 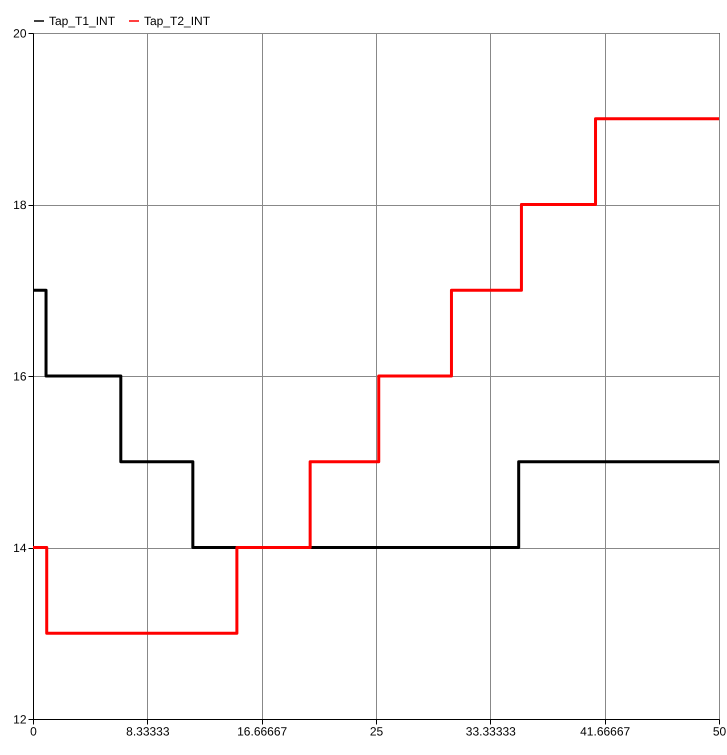 What do you see at coordinates (719, 731) in the screenshot?
I see `x-tick-label: 50` at bounding box center [719, 731].